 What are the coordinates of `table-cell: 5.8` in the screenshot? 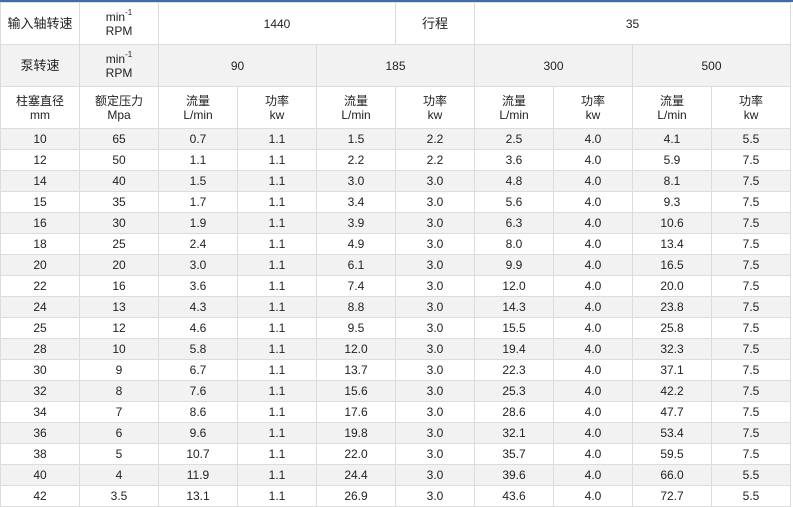 It's located at (198, 349).